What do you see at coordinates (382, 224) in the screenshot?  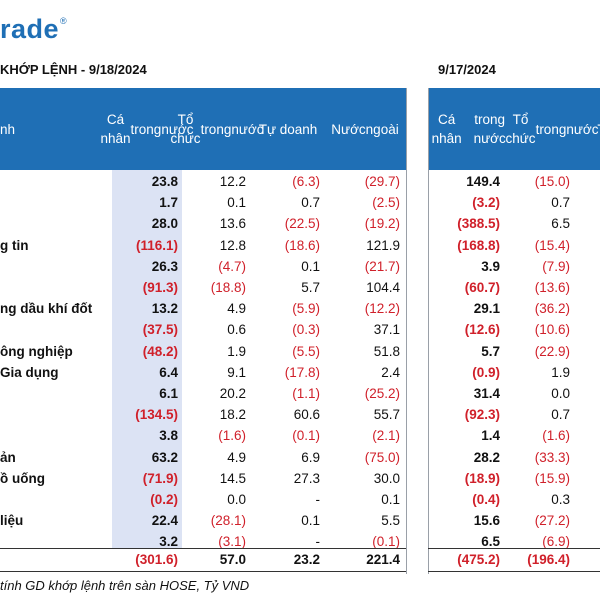 I see `cell-value: (19.2)` at bounding box center [382, 224].